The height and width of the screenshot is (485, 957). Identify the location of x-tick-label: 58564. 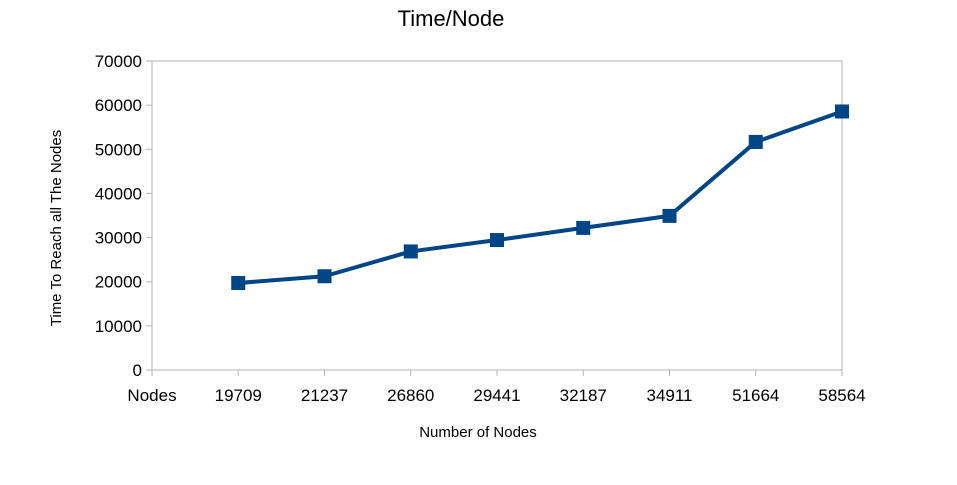
(841, 395).